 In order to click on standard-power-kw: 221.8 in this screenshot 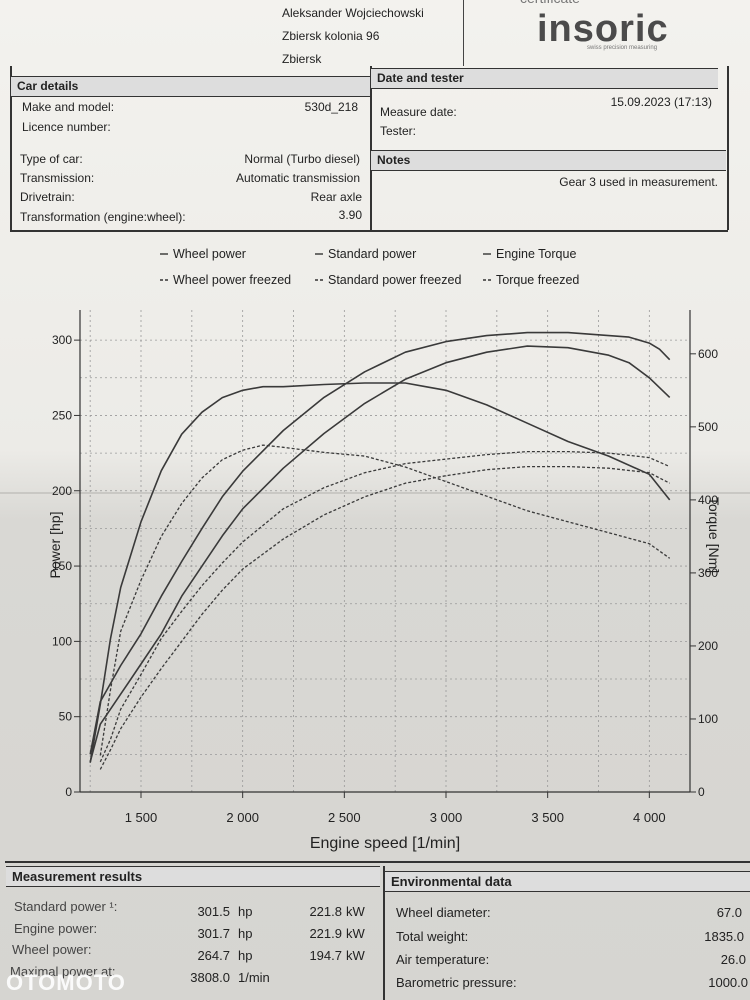, I will do `click(325, 911)`.